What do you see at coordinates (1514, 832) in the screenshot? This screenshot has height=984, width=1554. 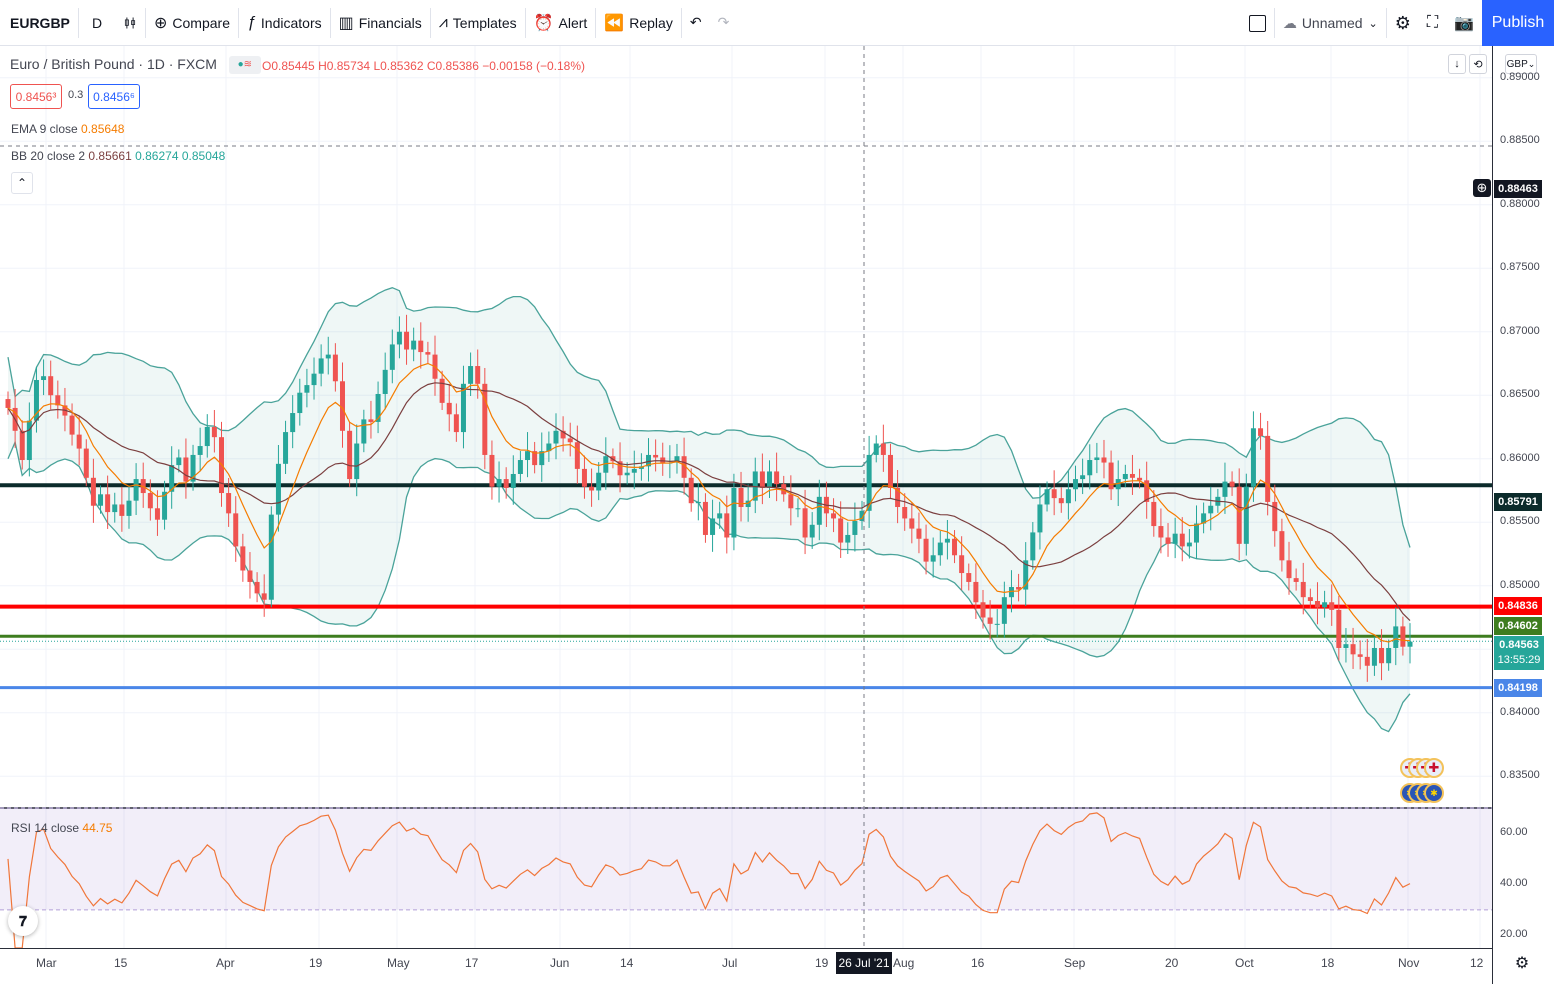 I see `rsi-tick-label: 60.00` at bounding box center [1514, 832].